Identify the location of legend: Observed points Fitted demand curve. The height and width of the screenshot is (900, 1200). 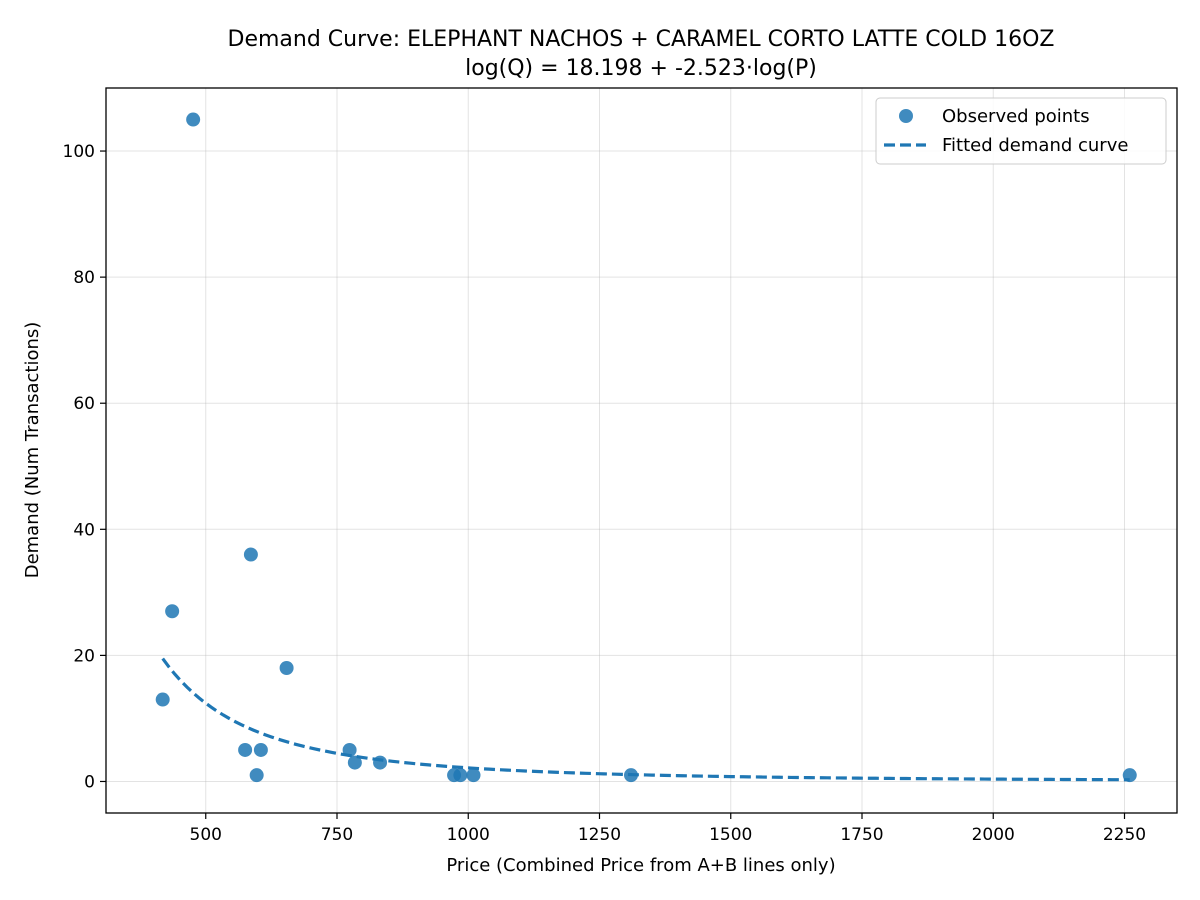
(1021, 131).